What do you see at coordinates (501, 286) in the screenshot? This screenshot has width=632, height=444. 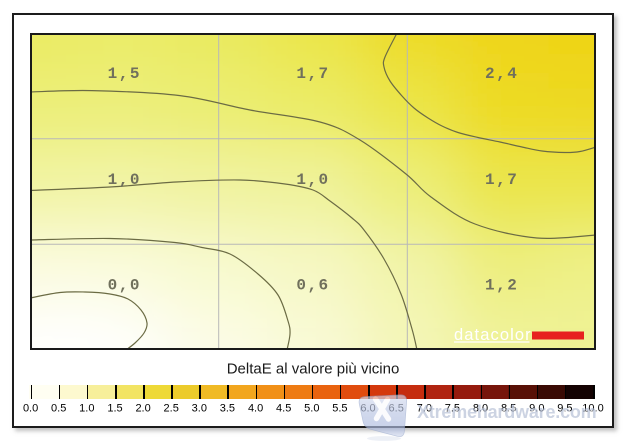 I see `svg-text: 1,2` at bounding box center [501, 286].